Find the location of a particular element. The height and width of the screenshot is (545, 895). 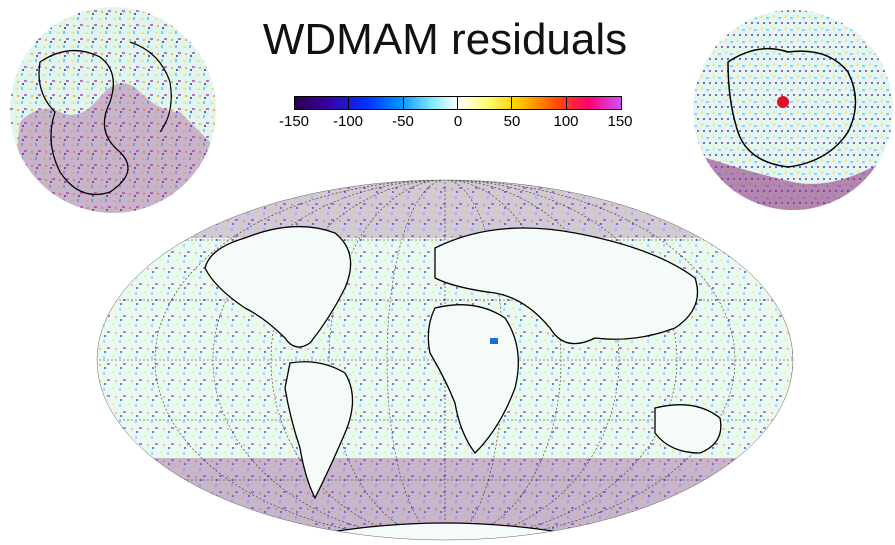

colorbar-label: 100 is located at coordinates (566, 121).